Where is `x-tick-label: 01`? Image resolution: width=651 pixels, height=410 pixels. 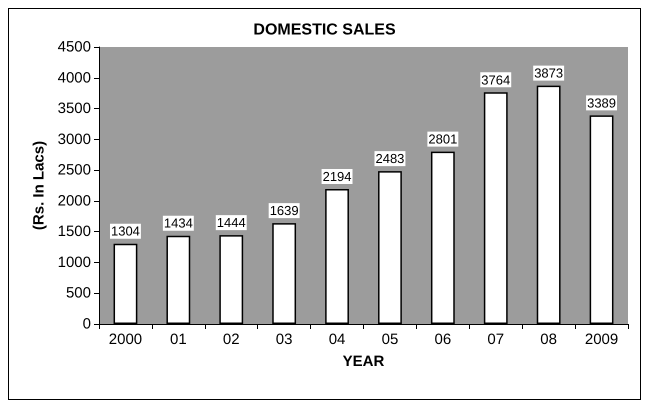 x-tick-label: 01 is located at coordinates (178, 339).